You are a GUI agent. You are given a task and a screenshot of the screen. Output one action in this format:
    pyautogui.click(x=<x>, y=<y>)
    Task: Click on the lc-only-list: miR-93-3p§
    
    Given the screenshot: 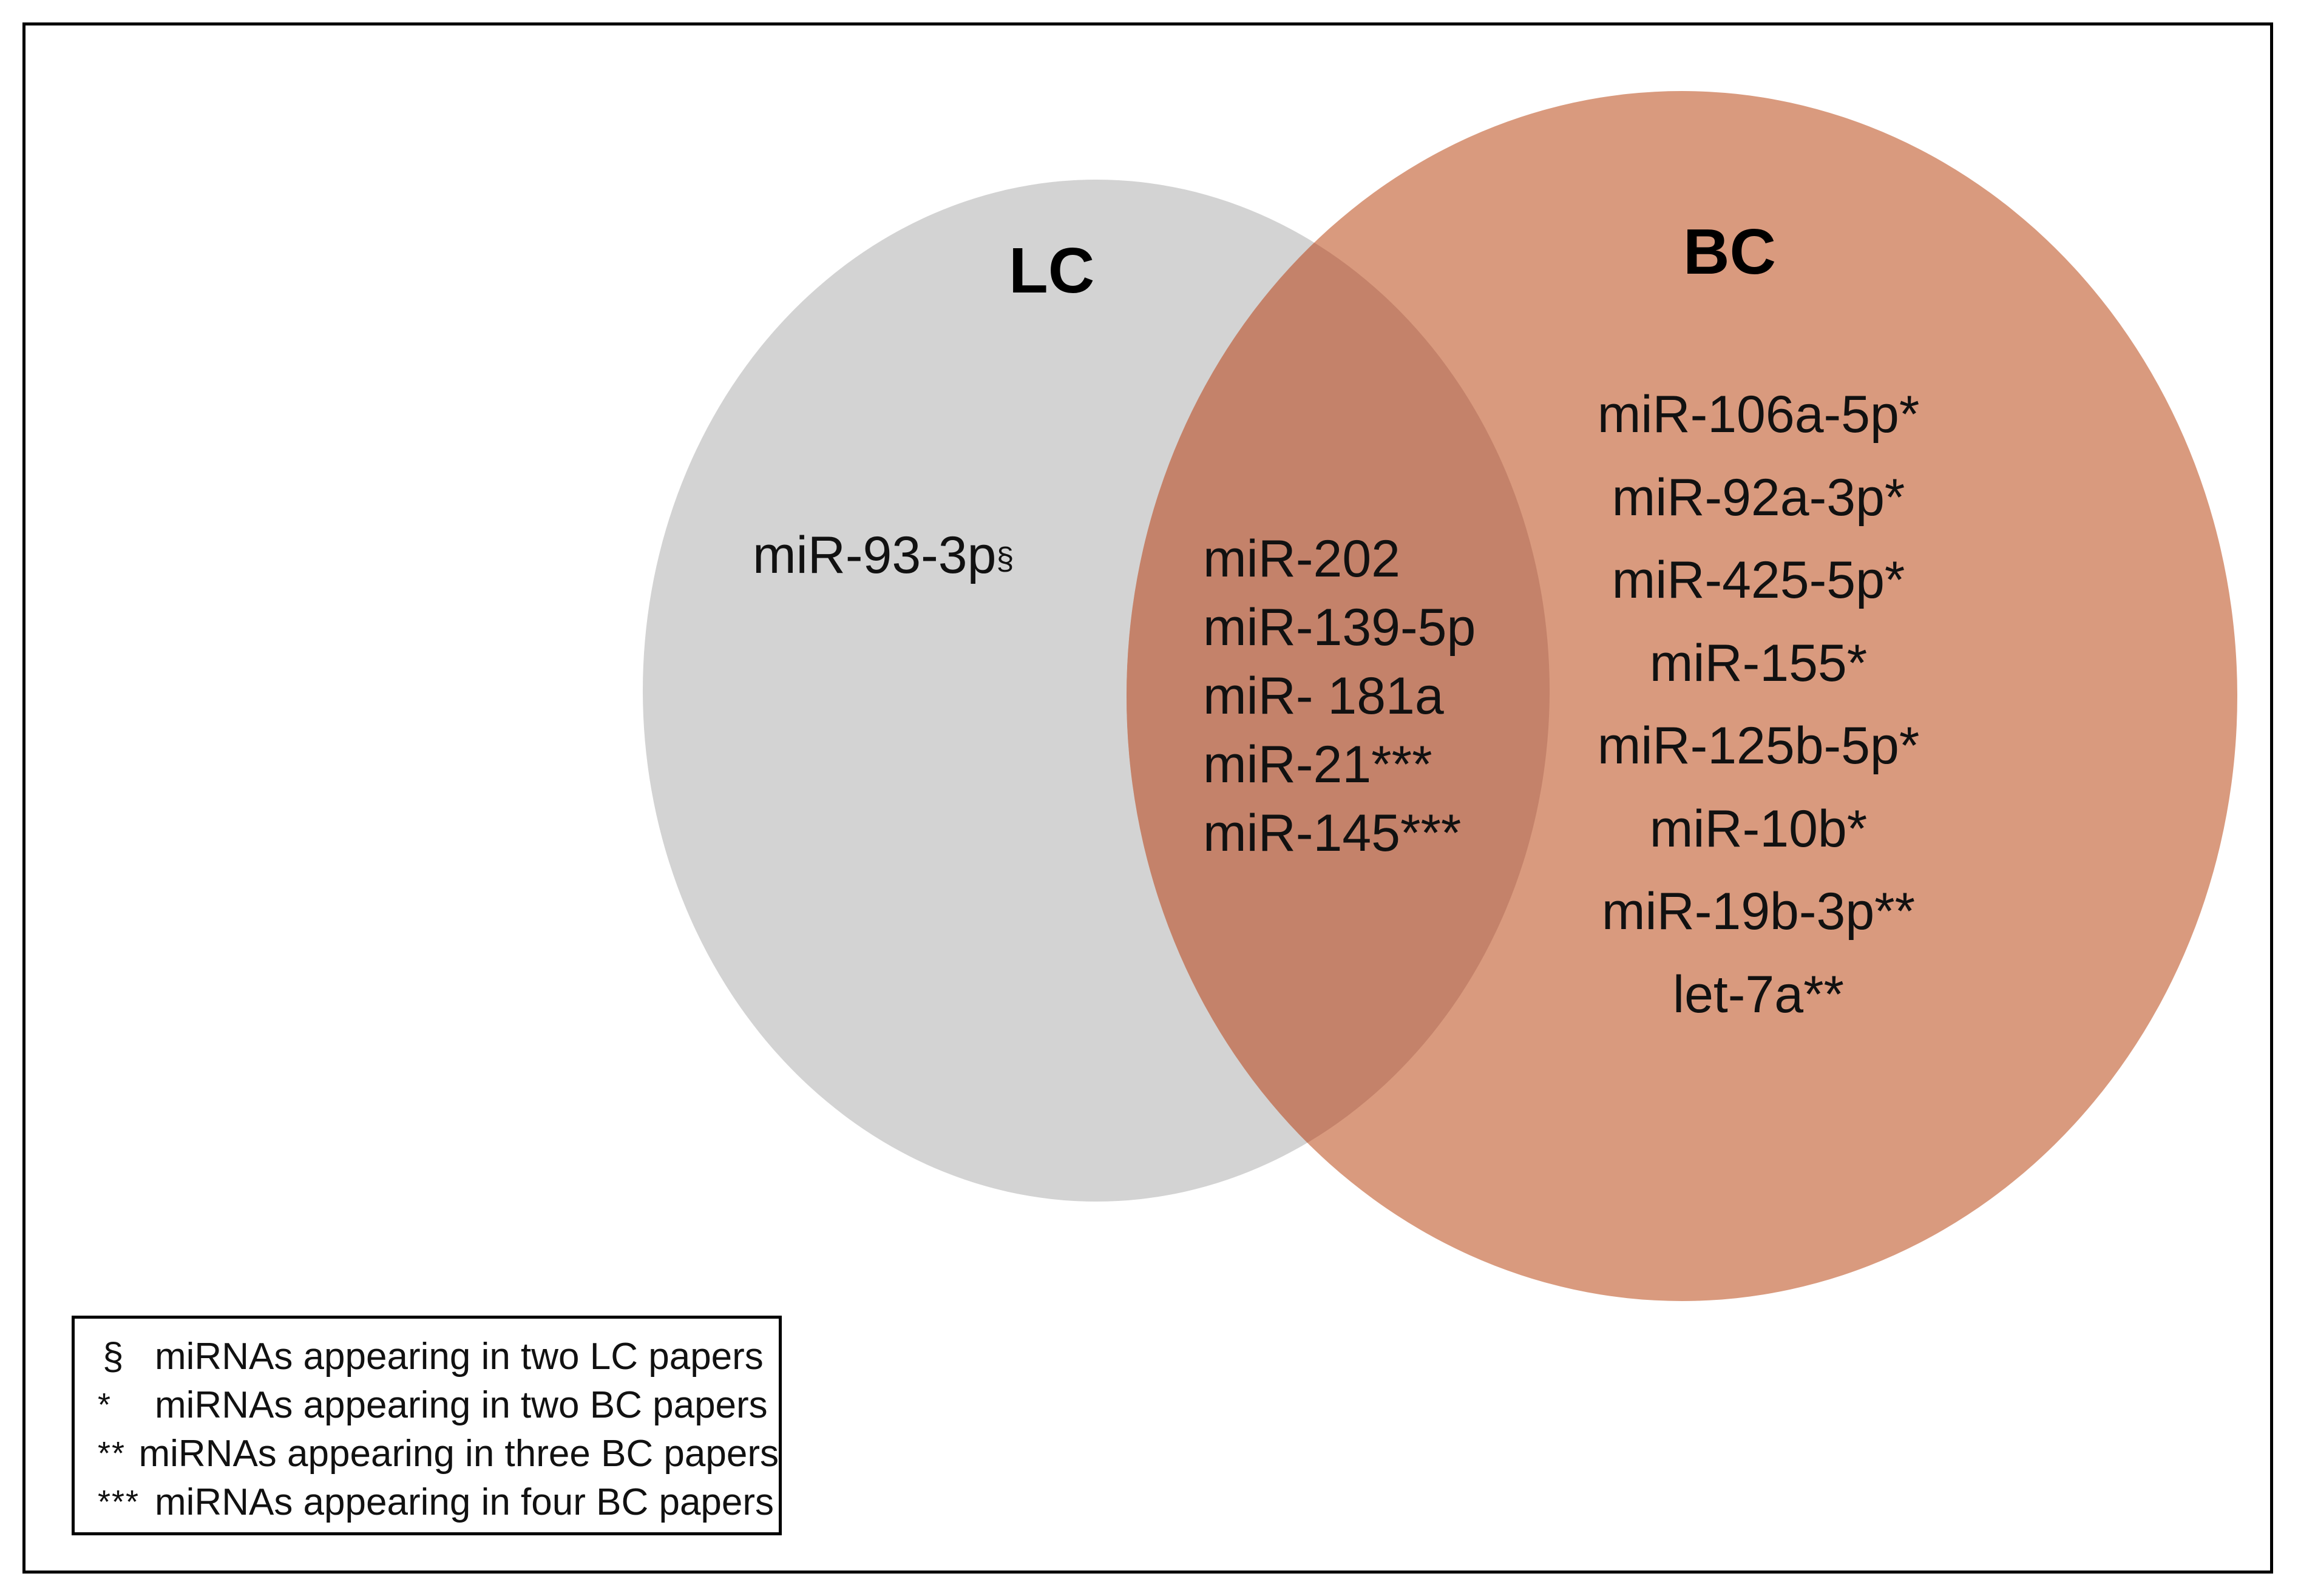 What is the action you would take?
    pyautogui.click(x=883, y=555)
    